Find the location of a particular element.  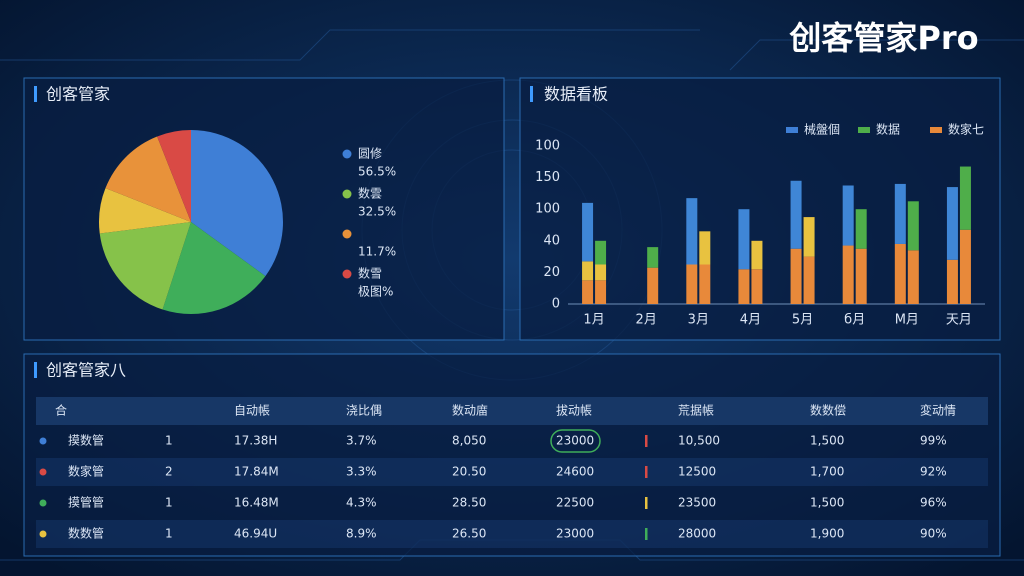

table-cell: 摸数管 is located at coordinates (86, 440).